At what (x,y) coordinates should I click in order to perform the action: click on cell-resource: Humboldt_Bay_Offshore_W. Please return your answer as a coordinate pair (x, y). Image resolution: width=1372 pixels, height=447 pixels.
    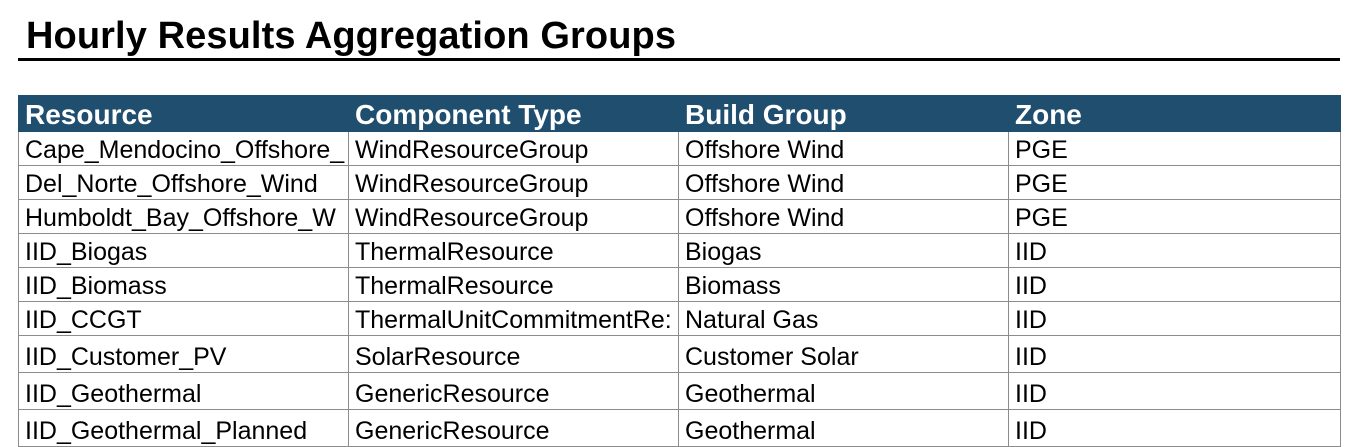
    Looking at the image, I should click on (183, 216).